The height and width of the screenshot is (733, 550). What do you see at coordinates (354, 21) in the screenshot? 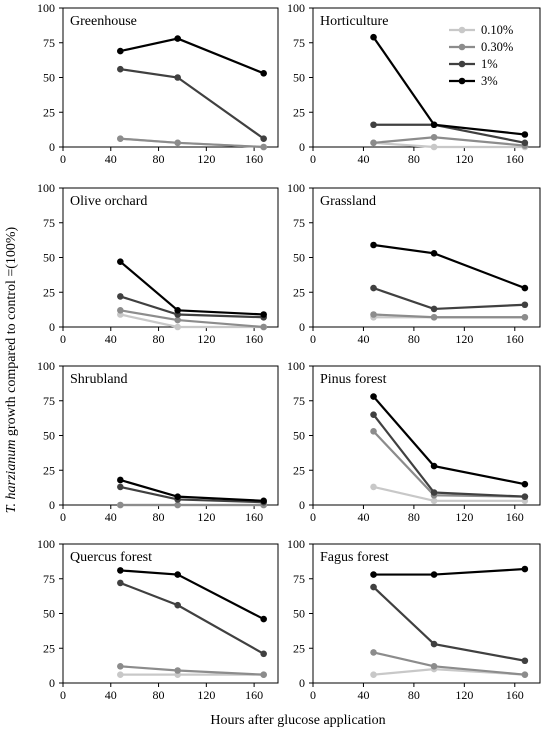
I see `panel-title: Horticulture` at bounding box center [354, 21].